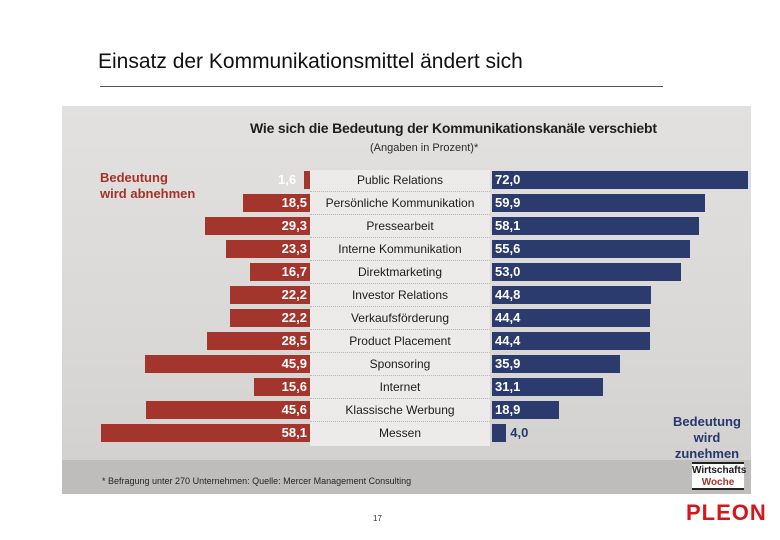 Image resolution: width=780 pixels, height=540 pixels. What do you see at coordinates (400, 341) in the screenshot?
I see `category-label: Product Placement` at bounding box center [400, 341].